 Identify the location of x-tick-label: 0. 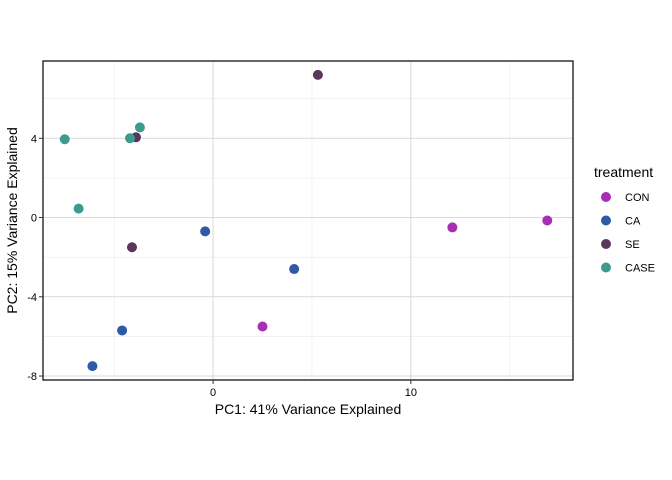
(213, 393).